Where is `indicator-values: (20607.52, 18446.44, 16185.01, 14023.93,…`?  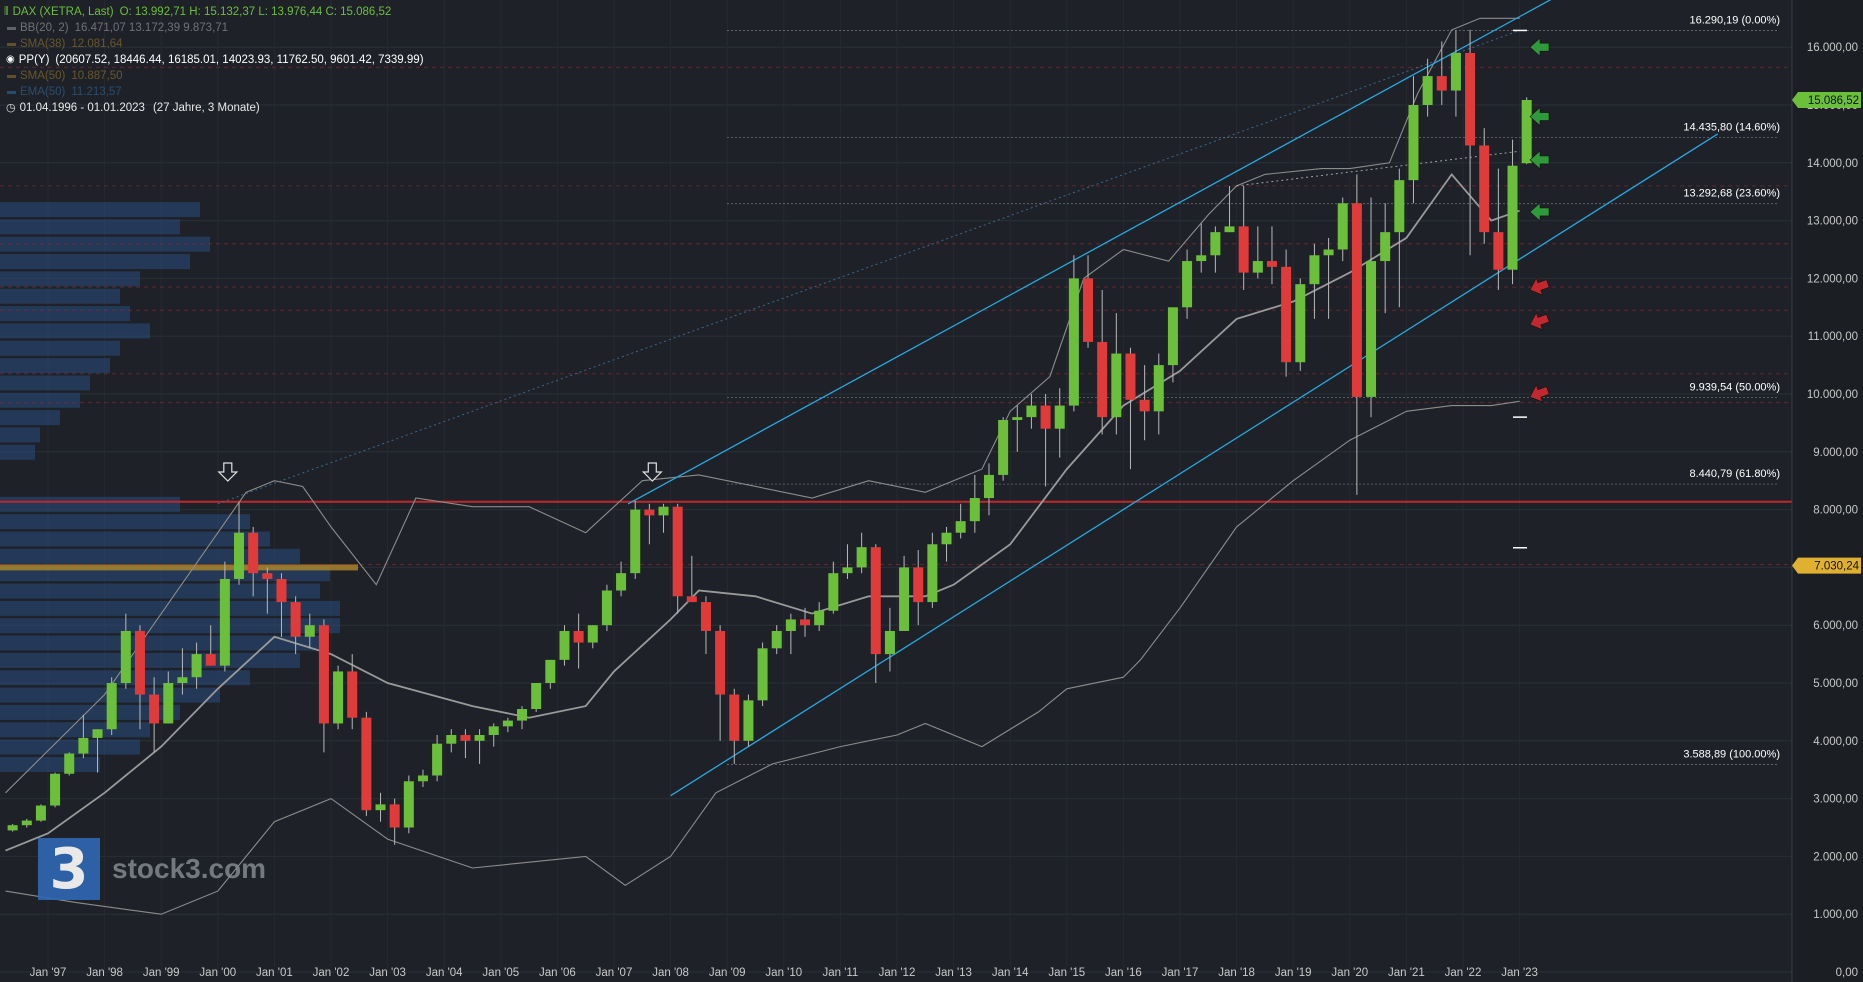 indicator-values: (20607.52, 18446.44, 16185.01, 14023.93,… is located at coordinates (239, 60).